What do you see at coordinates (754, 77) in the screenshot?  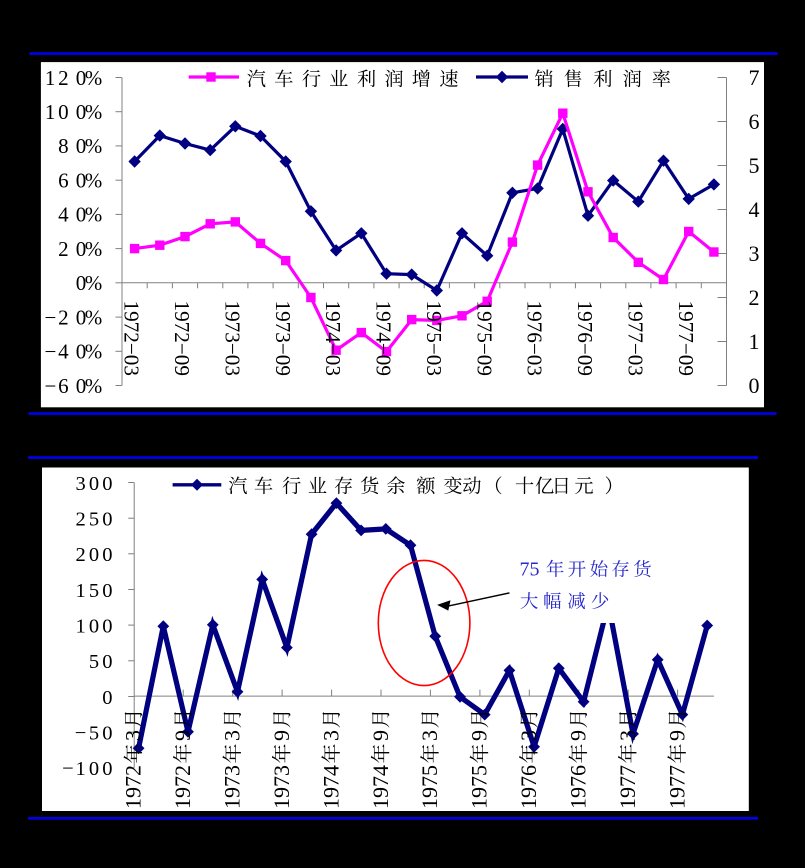 I see `svg-text: 7` at bounding box center [754, 77].